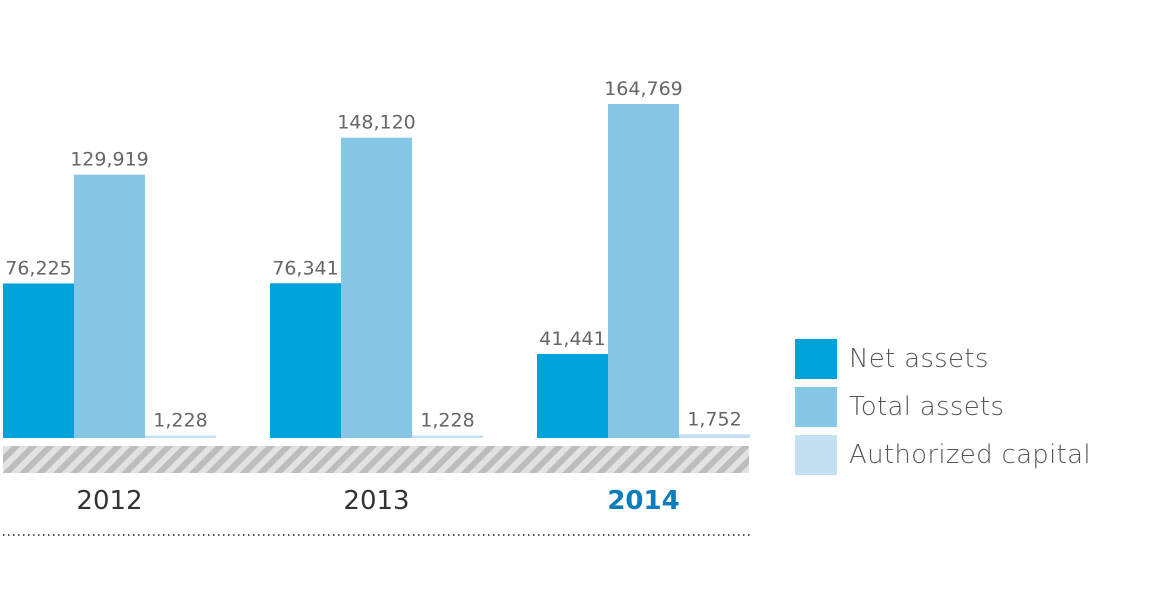 The height and width of the screenshot is (591, 1152). Describe the element at coordinates (816, 359) in the screenshot. I see `legend-swatch-net-assets` at that location.